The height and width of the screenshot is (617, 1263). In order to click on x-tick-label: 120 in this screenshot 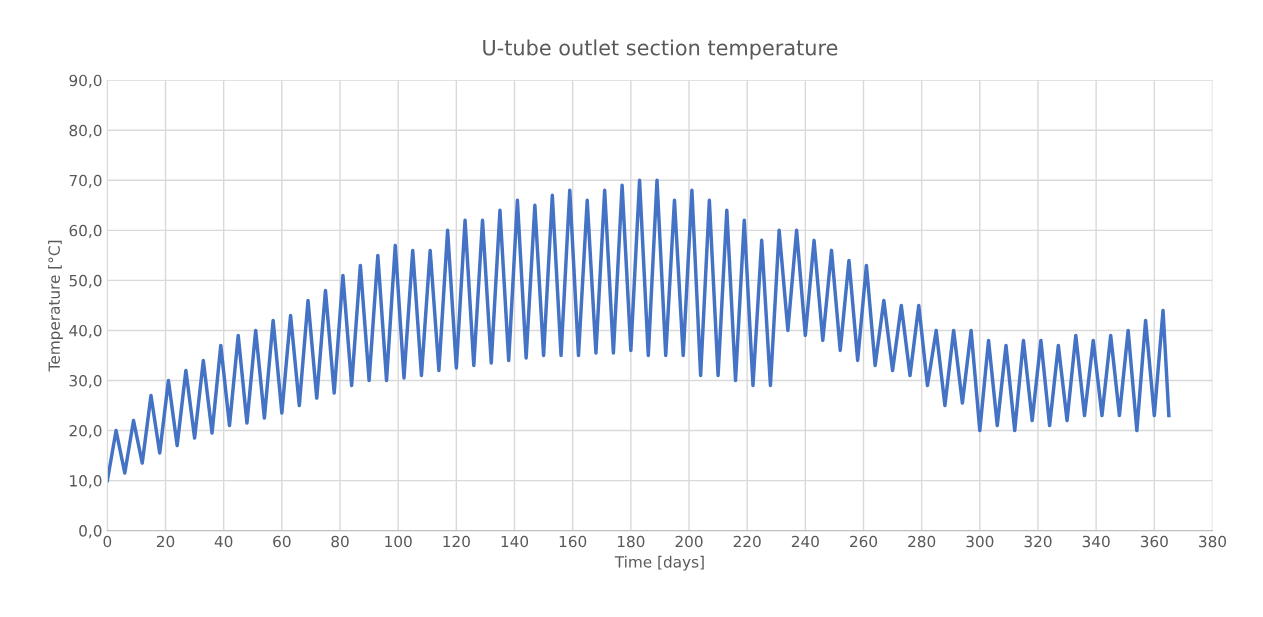, I will do `click(456, 541)`.